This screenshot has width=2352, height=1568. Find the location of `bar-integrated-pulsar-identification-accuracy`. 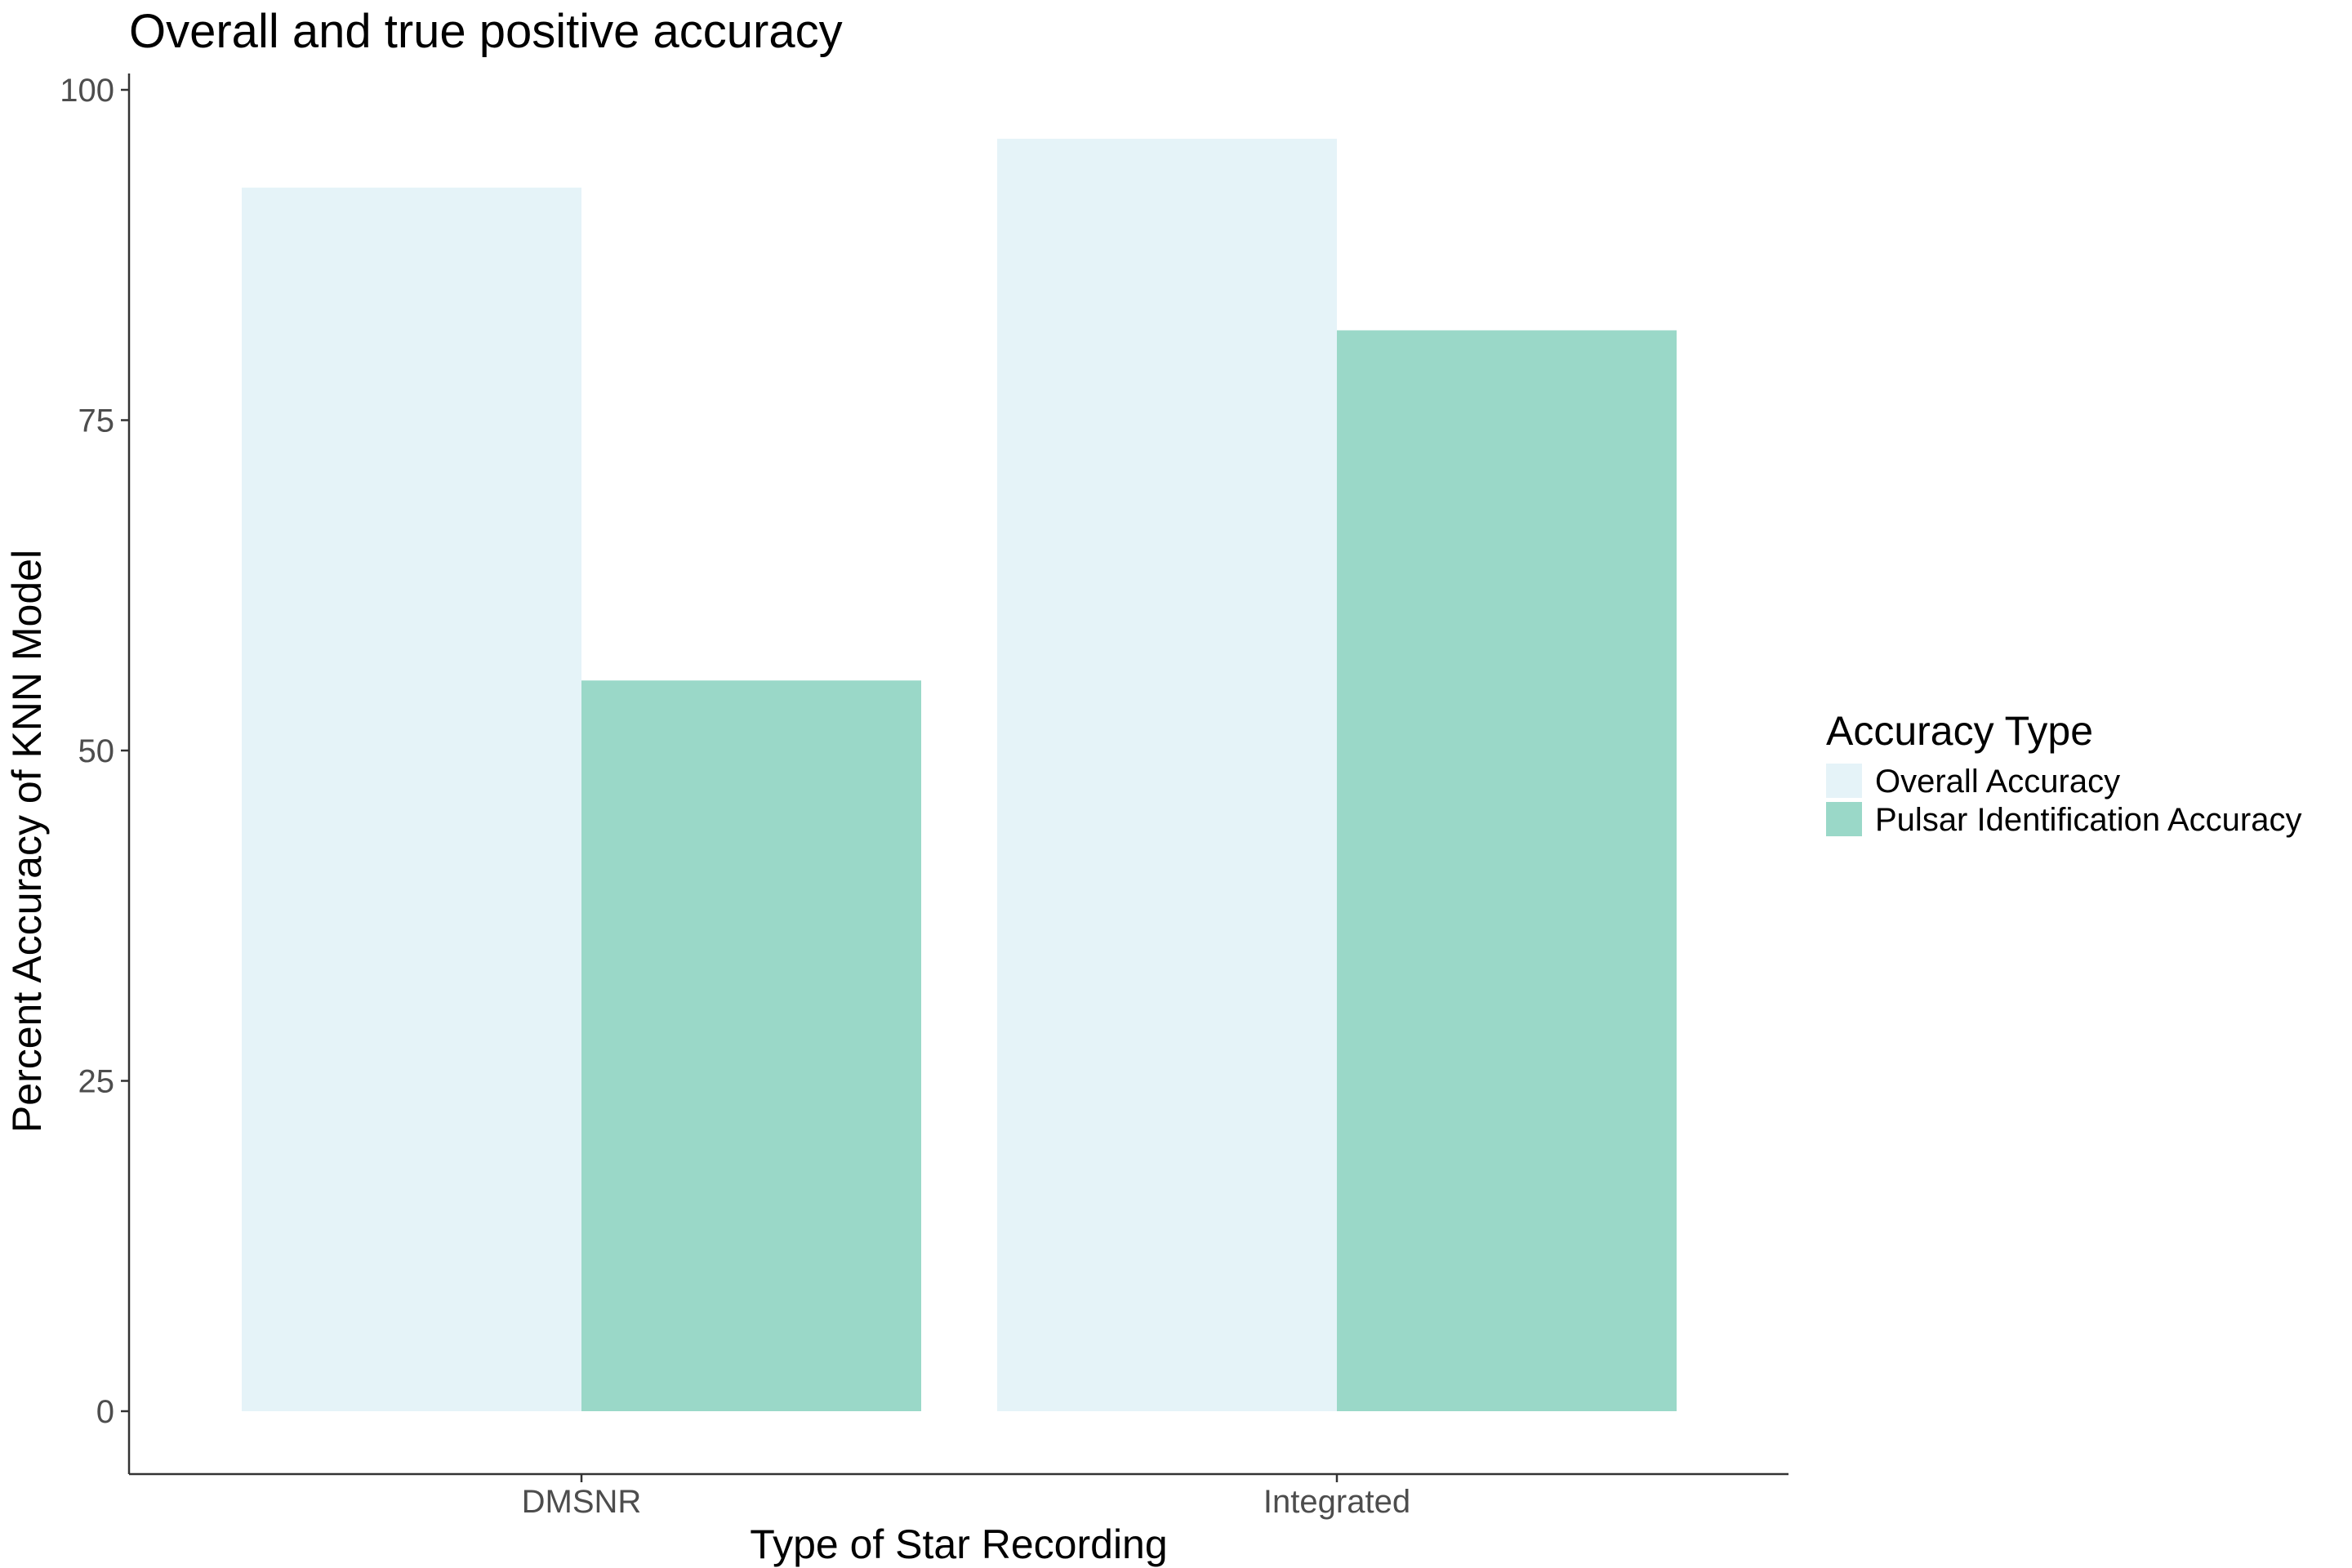

bar-integrated-pulsar-identification-accuracy is located at coordinates (1507, 870).